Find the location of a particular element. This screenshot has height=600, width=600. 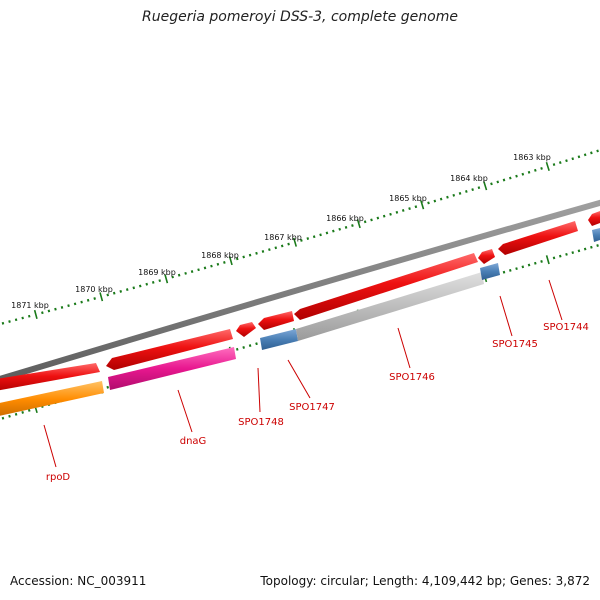

gene-label-spo1747: SPO1747 is located at coordinates (312, 407).